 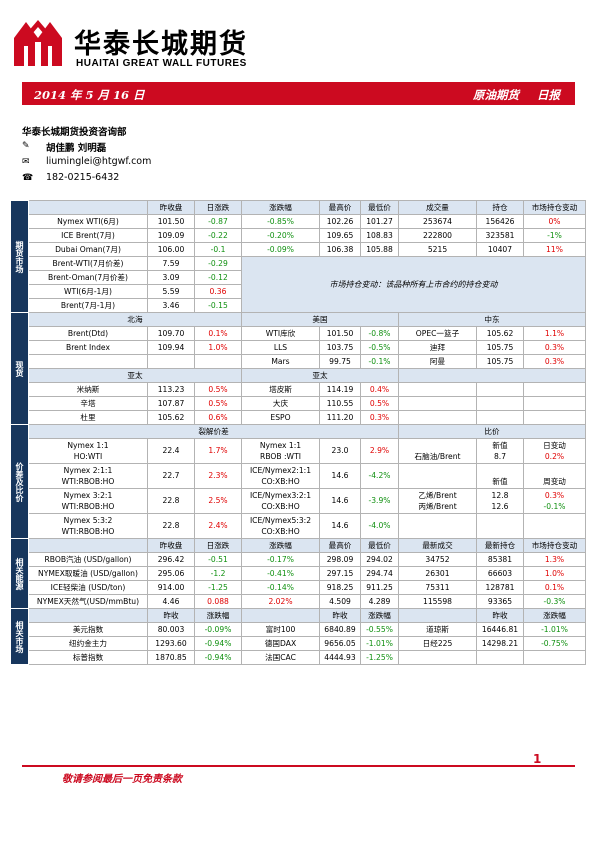 What do you see at coordinates (554, 643) in the screenshot?
I see `cell: -0.75%` at bounding box center [554, 643].